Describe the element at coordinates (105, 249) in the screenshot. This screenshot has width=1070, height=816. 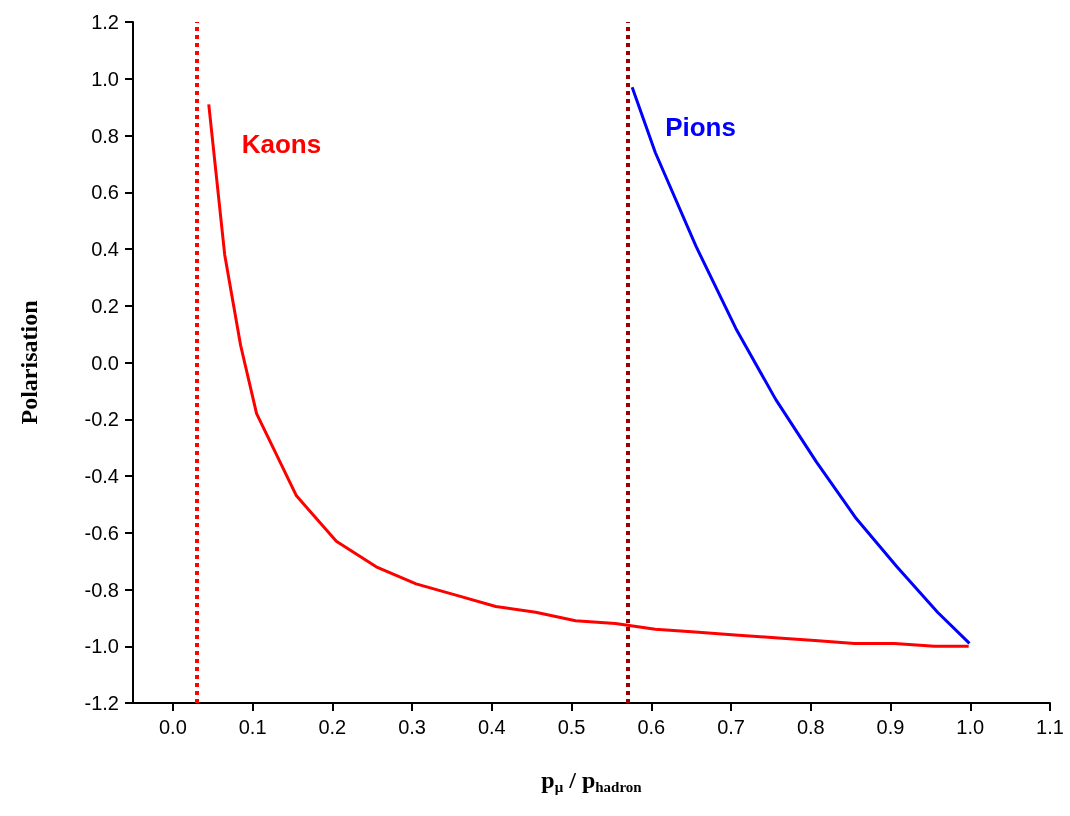
I see `y-tick-label: 0.4` at that location.